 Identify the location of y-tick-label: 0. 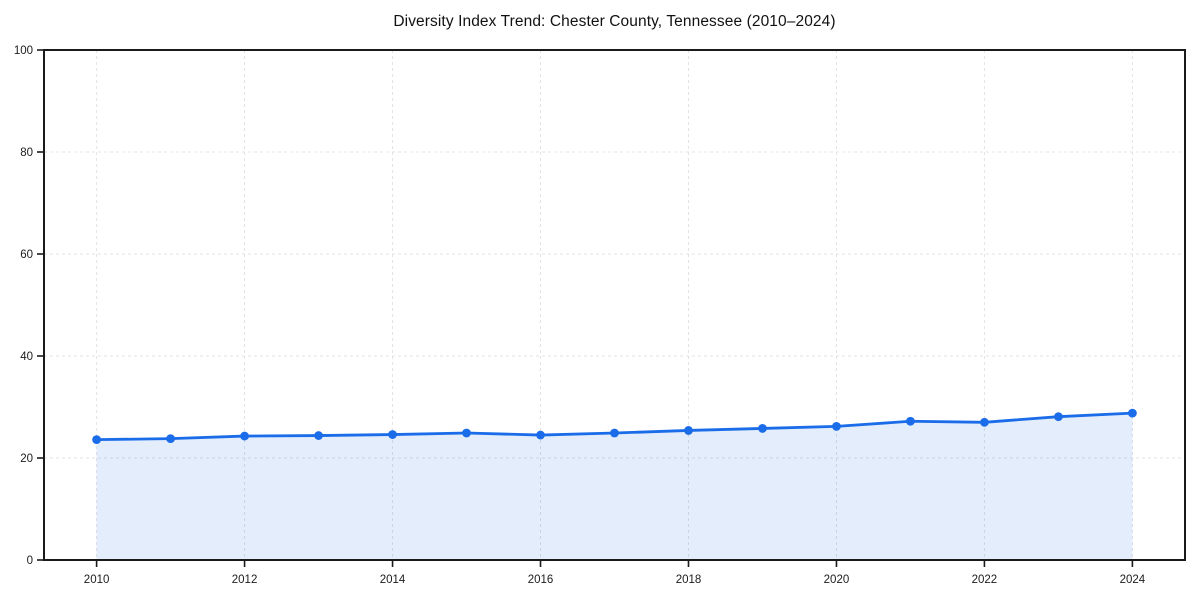
(30, 561).